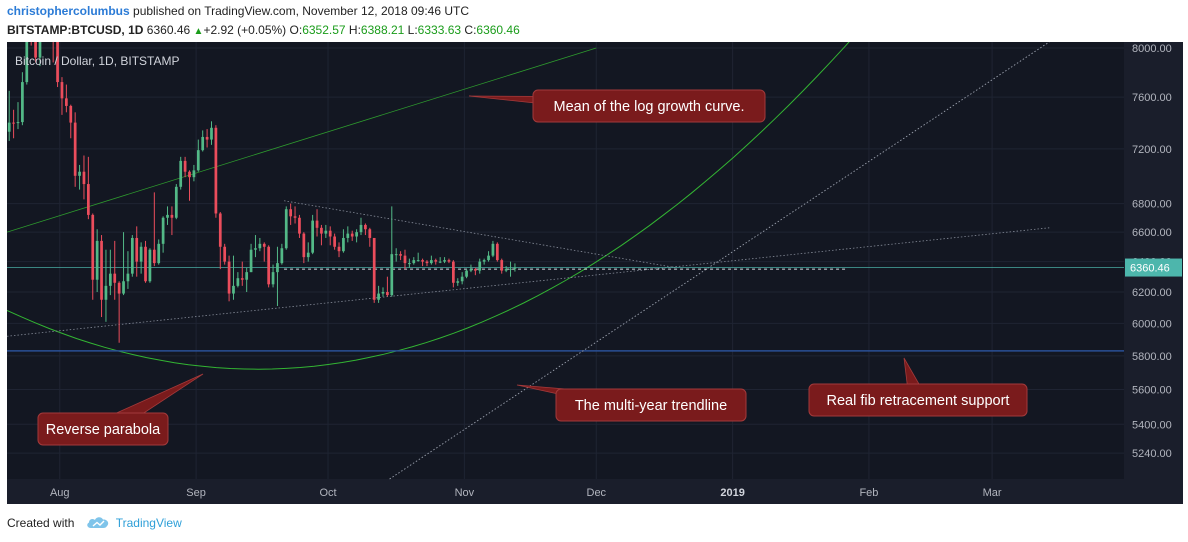 The image size is (1188, 542). I want to click on callout-text: Reverse parabola, so click(103, 430).